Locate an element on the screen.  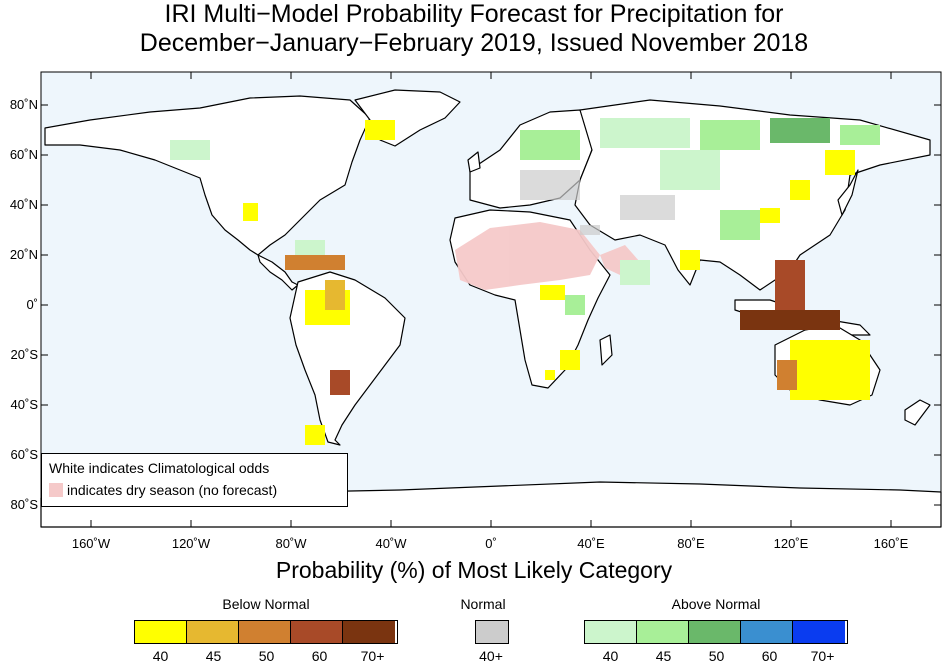
tick-above-70: 70+ is located at coordinates (822, 656).